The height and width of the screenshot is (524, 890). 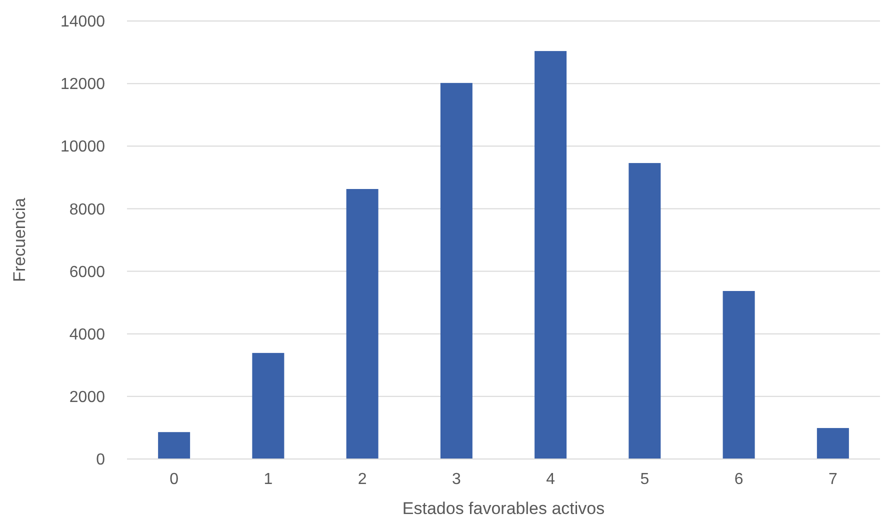 I want to click on y-tick-label: 8000, so click(x=87, y=209).